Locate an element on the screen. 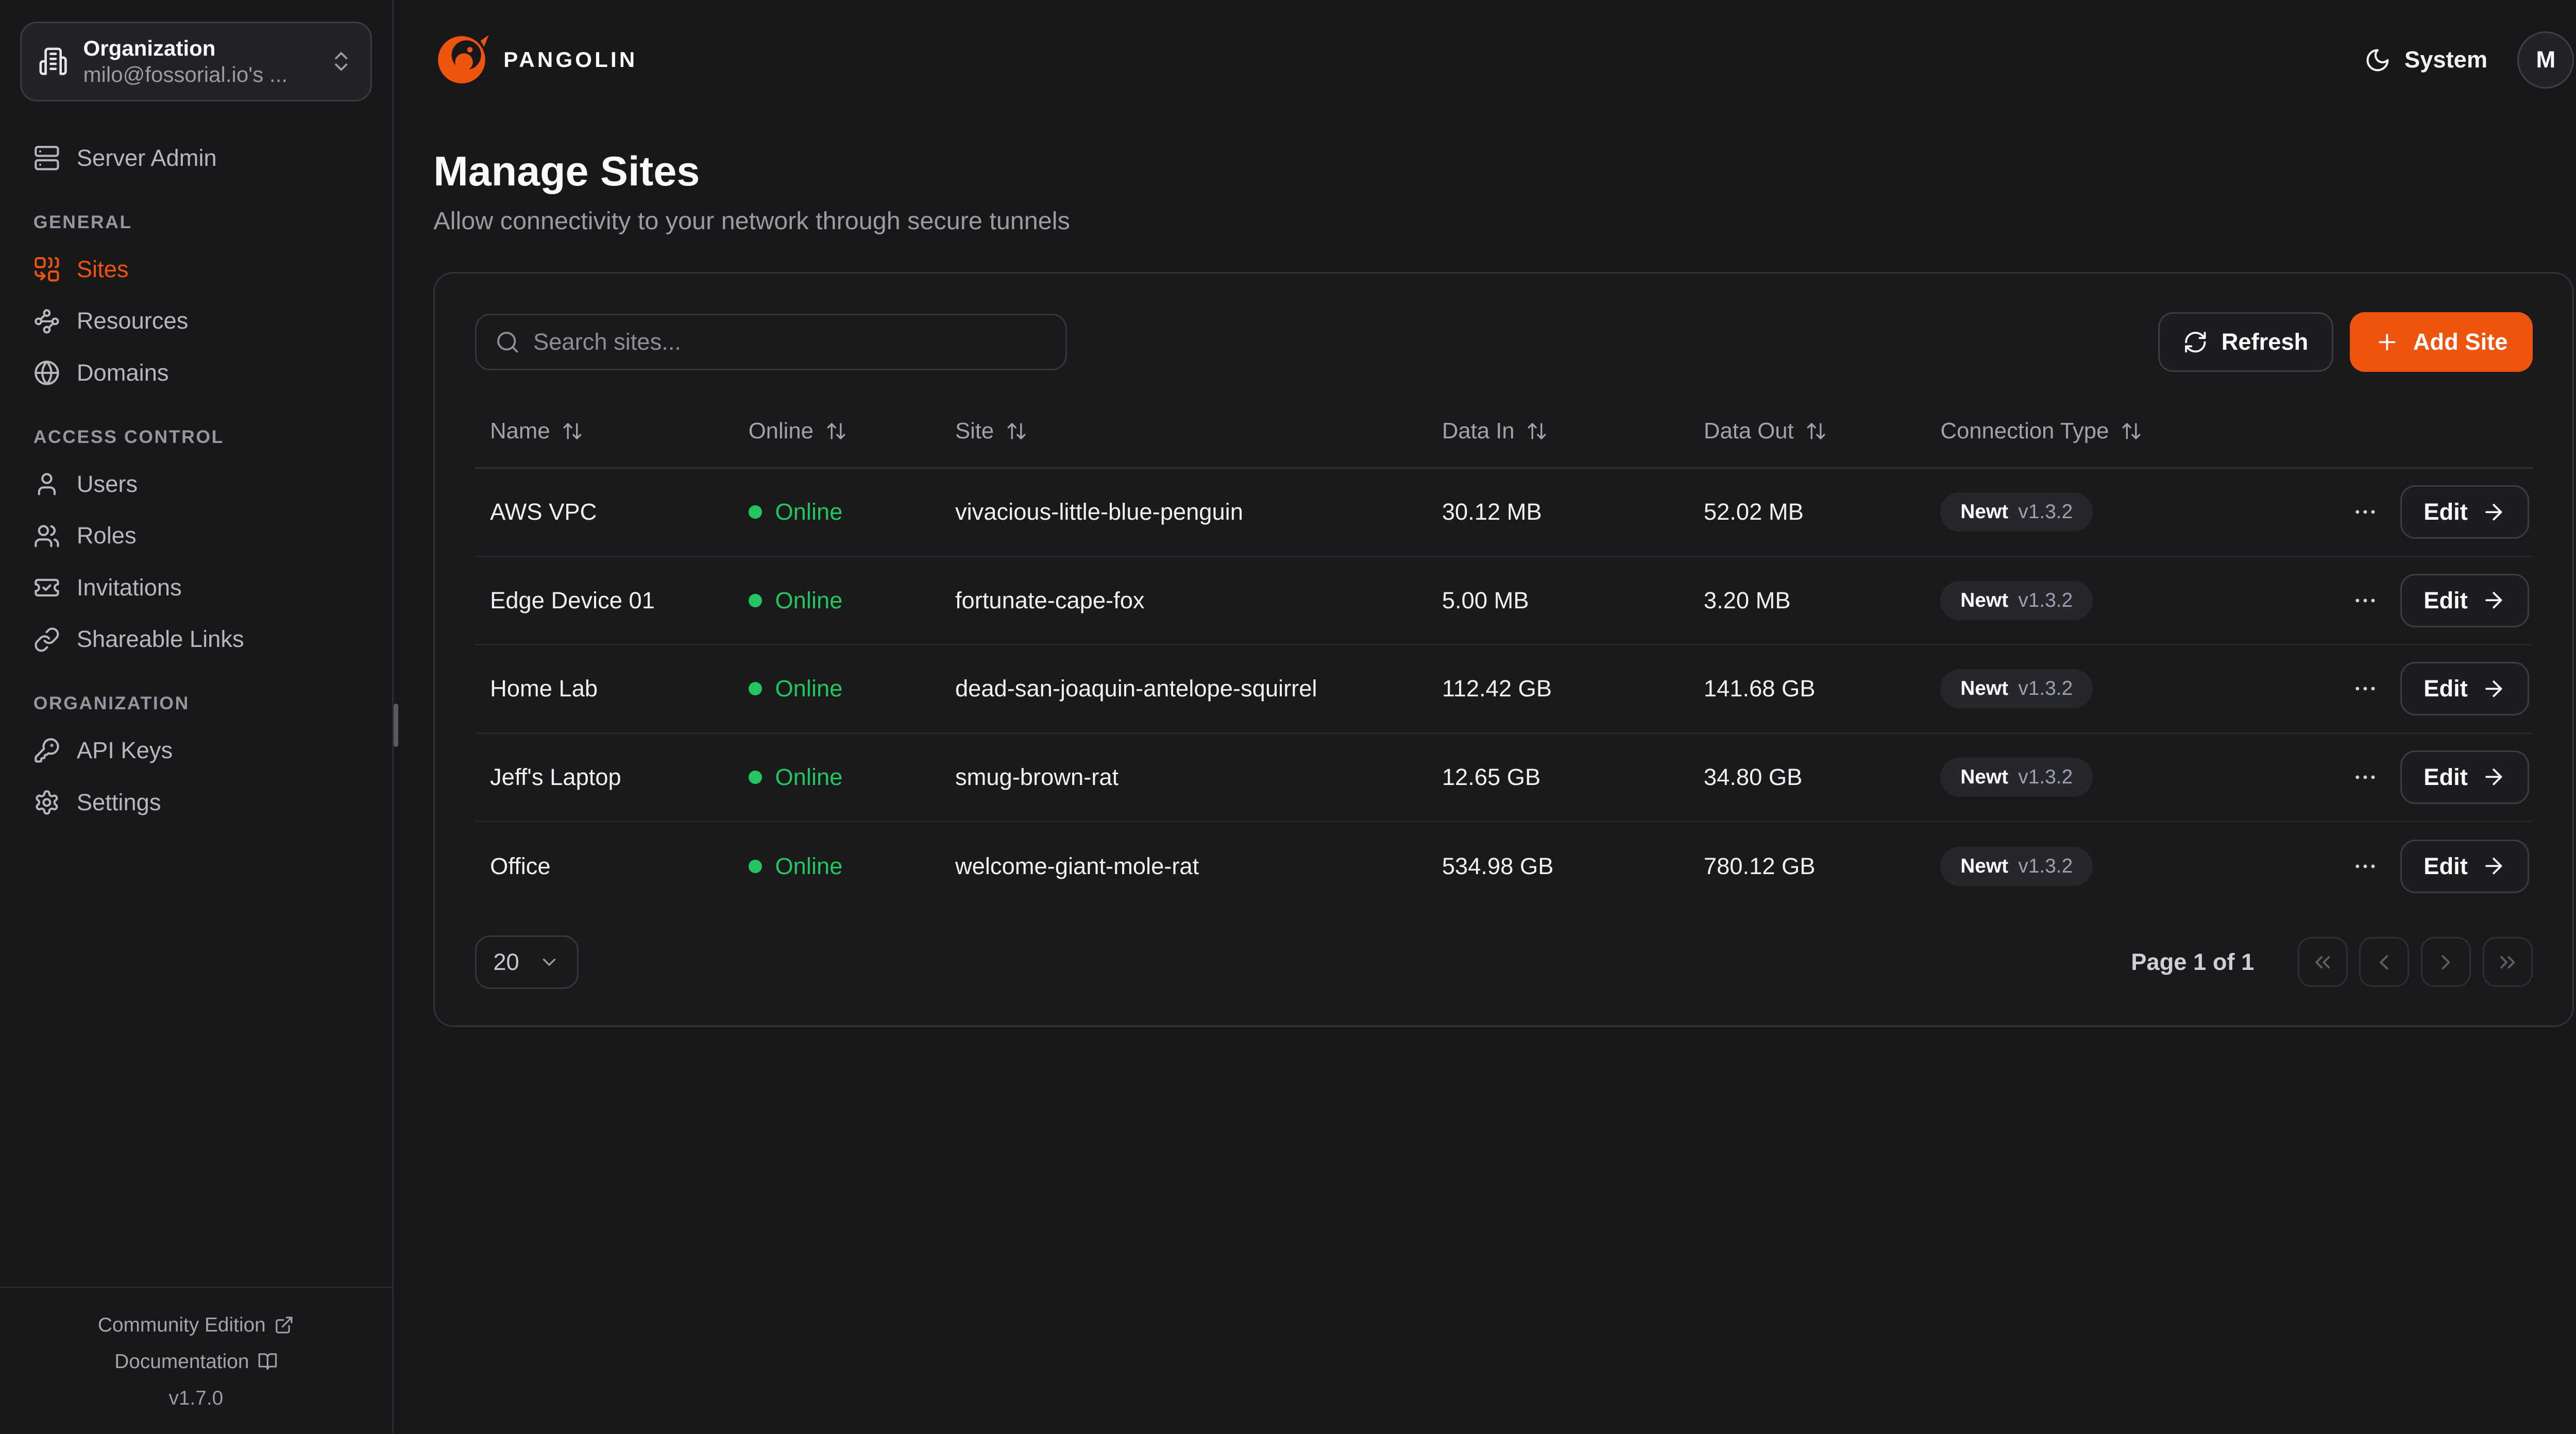 This screenshot has height=1434, width=2576. chevron-right-icon is located at coordinates (2446, 961).